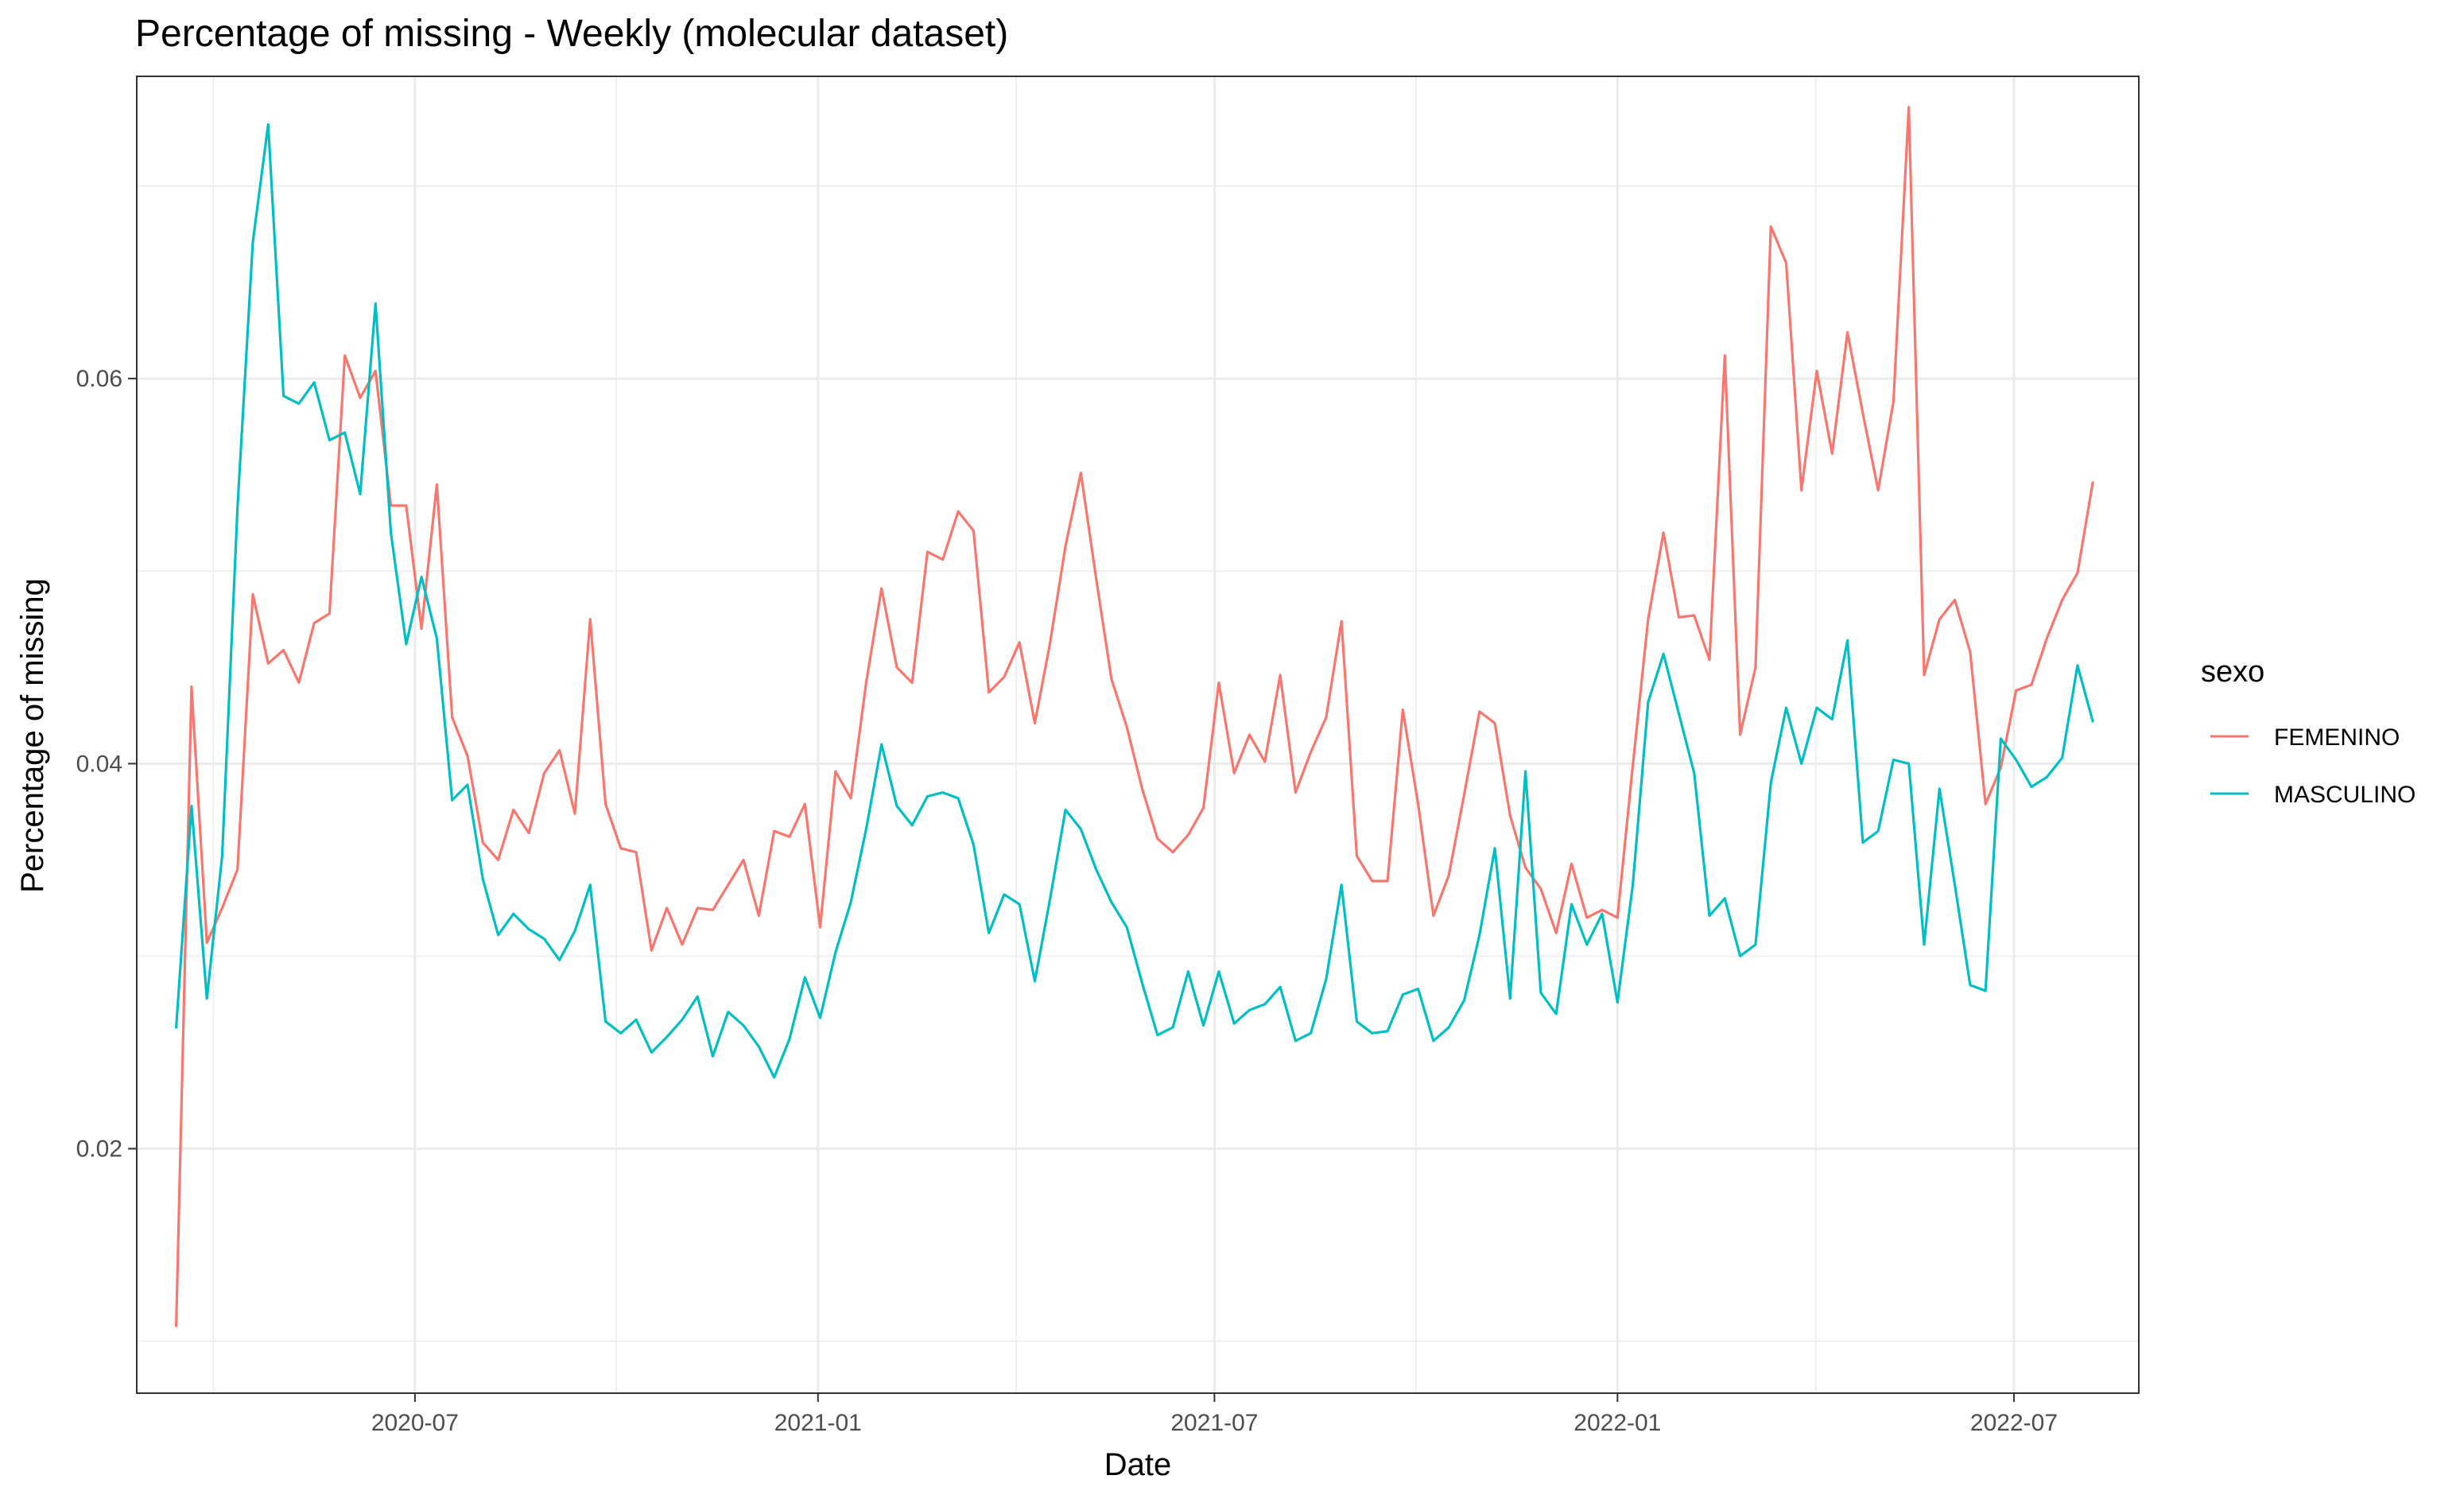  I want to click on legend-label-masculino: MASCULINO, so click(2344, 795).